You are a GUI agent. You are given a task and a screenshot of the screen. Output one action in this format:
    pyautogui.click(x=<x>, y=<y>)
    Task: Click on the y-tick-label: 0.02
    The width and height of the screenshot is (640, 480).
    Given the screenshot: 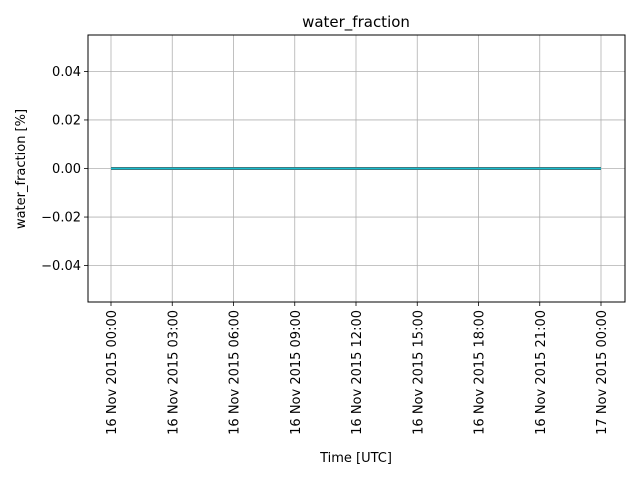 What is the action you would take?
    pyautogui.click(x=66, y=120)
    